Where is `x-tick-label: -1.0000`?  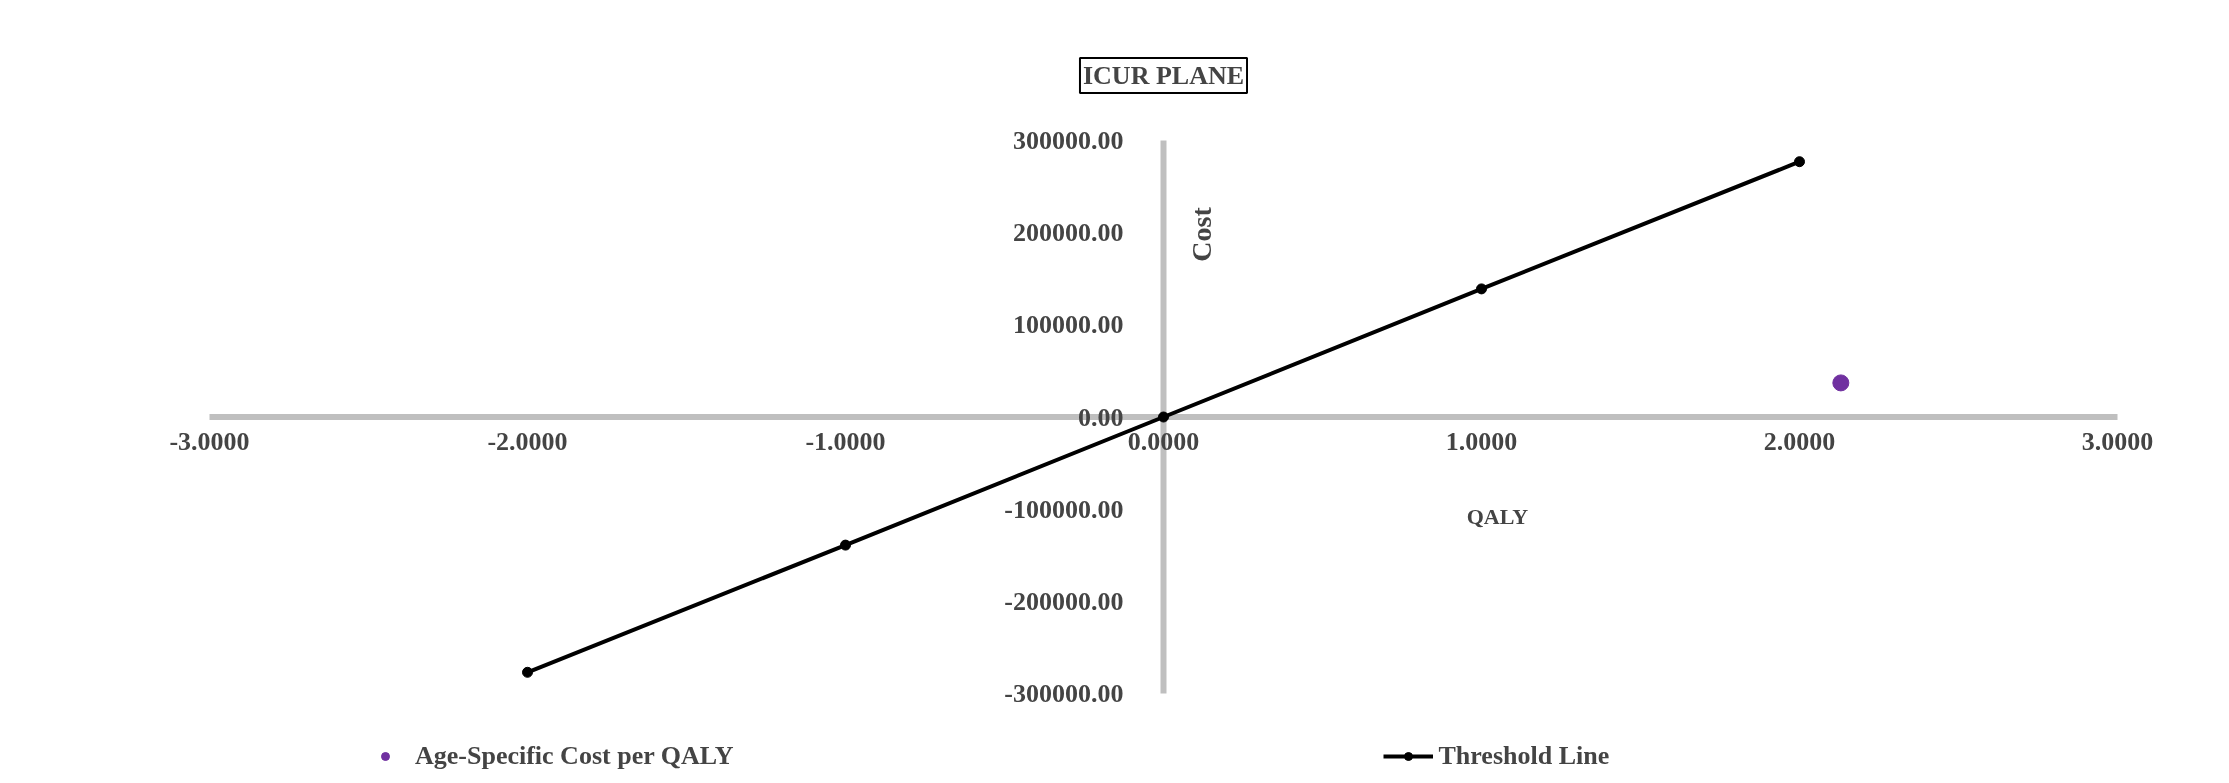
x-tick-label: -1.0000 is located at coordinates (845, 441).